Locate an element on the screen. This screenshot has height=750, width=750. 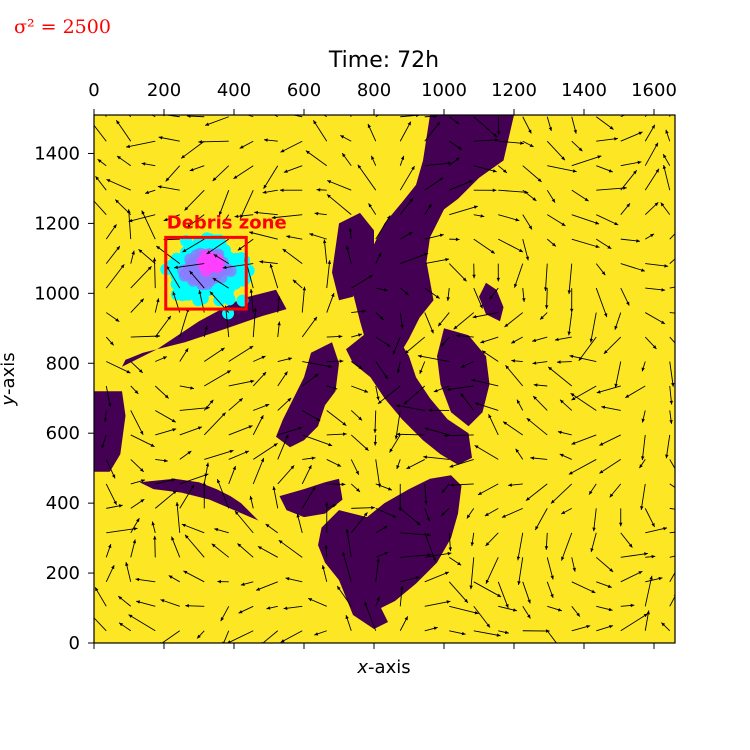
particle-cloud is located at coordinates (207, 276).